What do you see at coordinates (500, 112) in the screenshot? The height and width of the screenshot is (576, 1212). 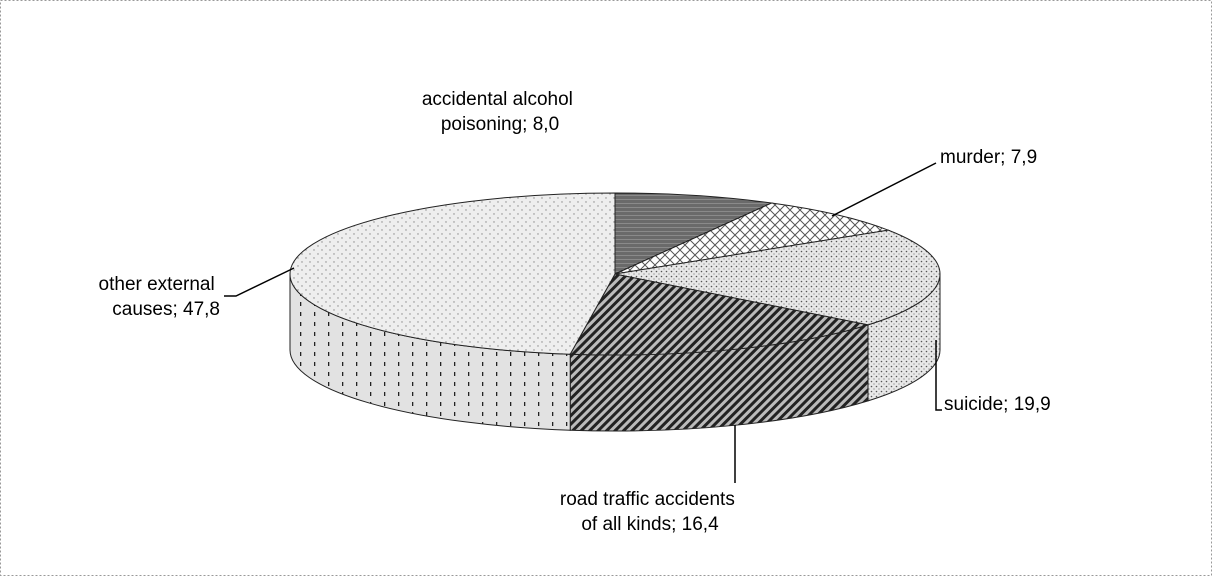 I see `data-label: accidental alcohol poisoning; 8,0` at bounding box center [500, 112].